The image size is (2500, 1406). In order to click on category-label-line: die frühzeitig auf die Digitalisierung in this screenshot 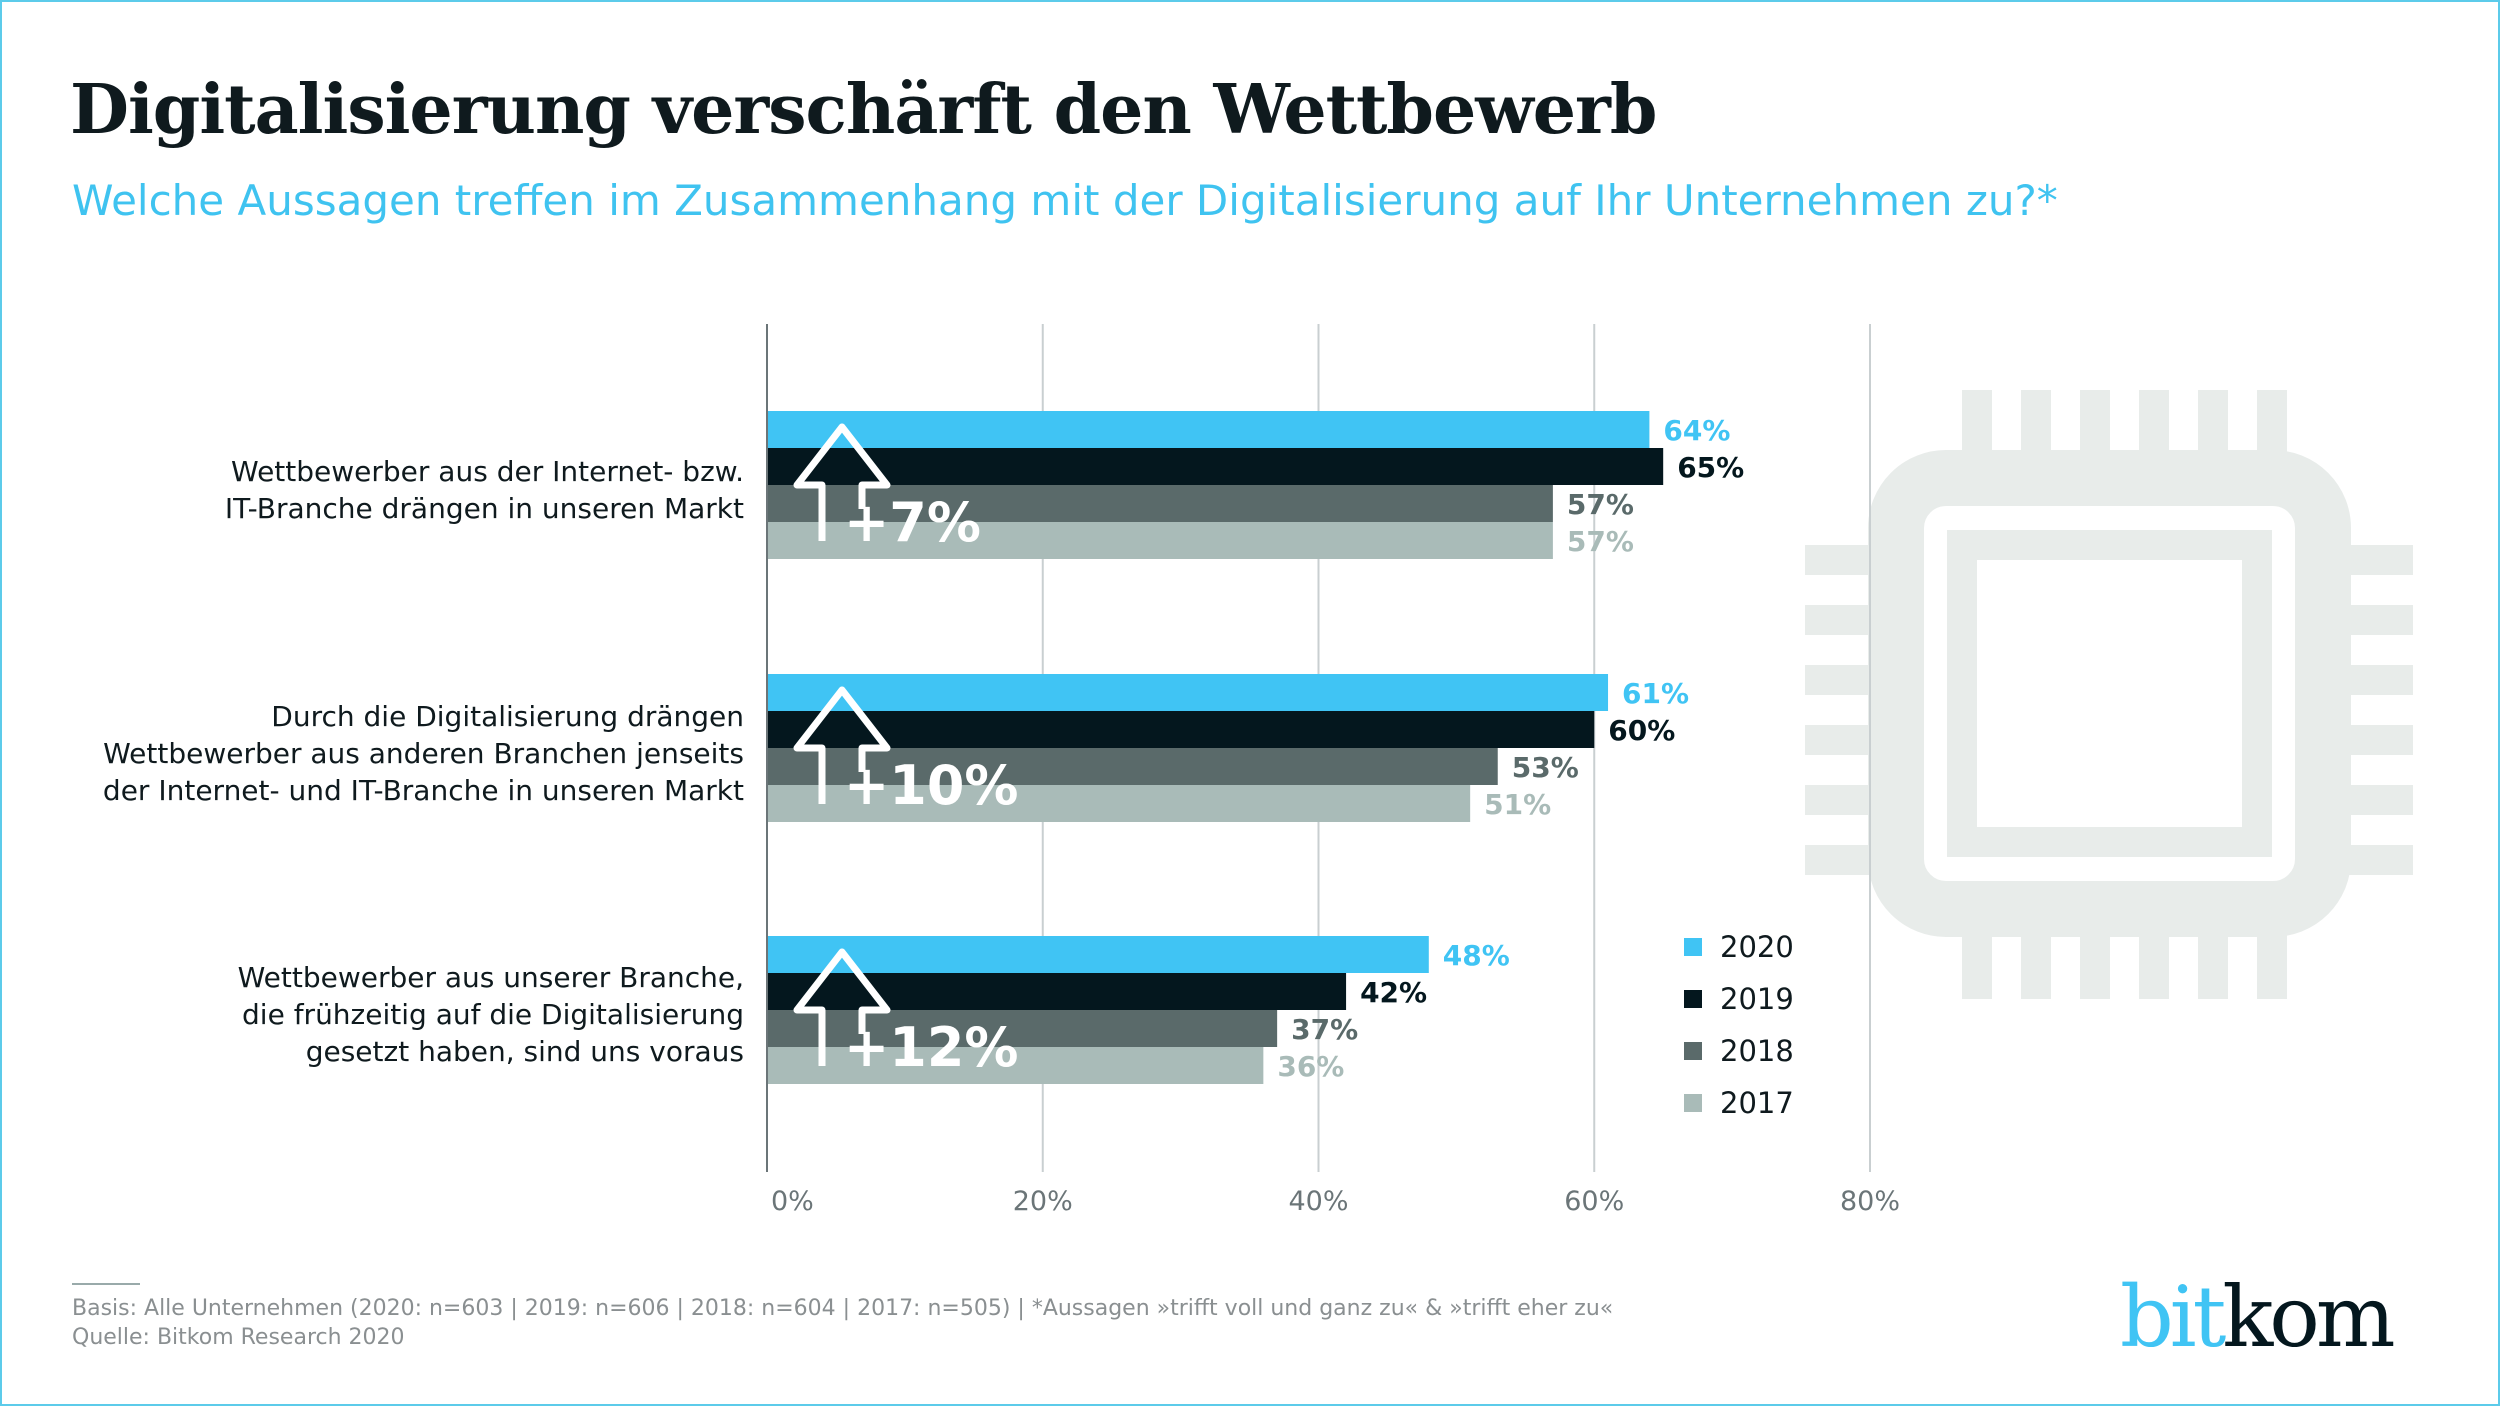, I will do `click(493, 1014)`.